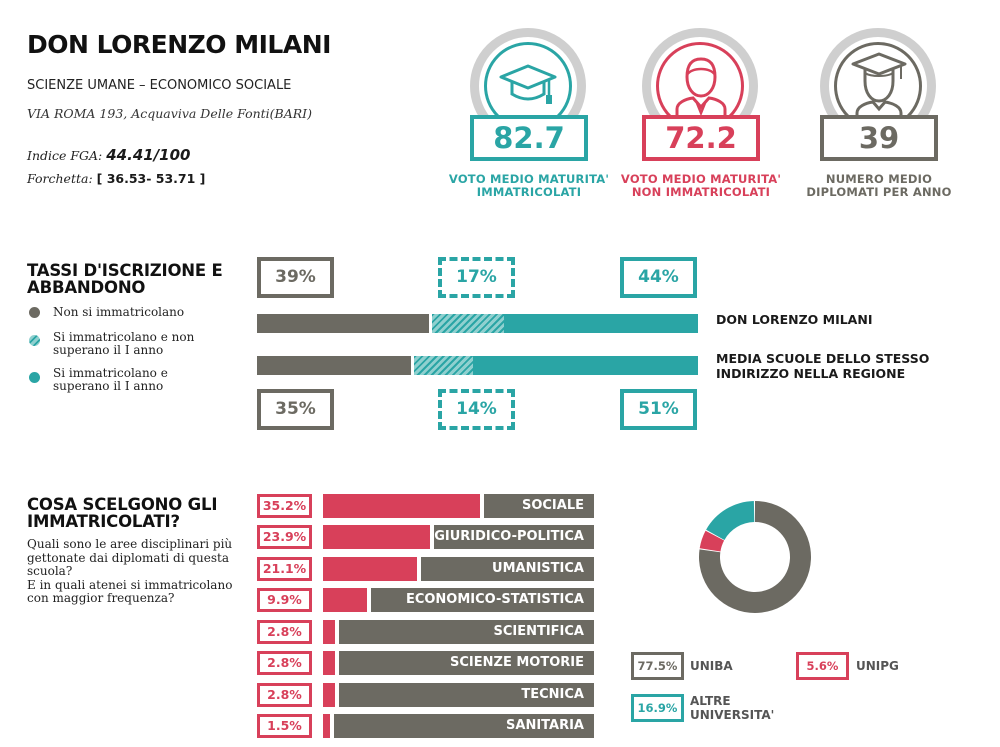  Describe the element at coordinates (60, 178) in the screenshot. I see `forchetta-label: Forchetta:` at that location.